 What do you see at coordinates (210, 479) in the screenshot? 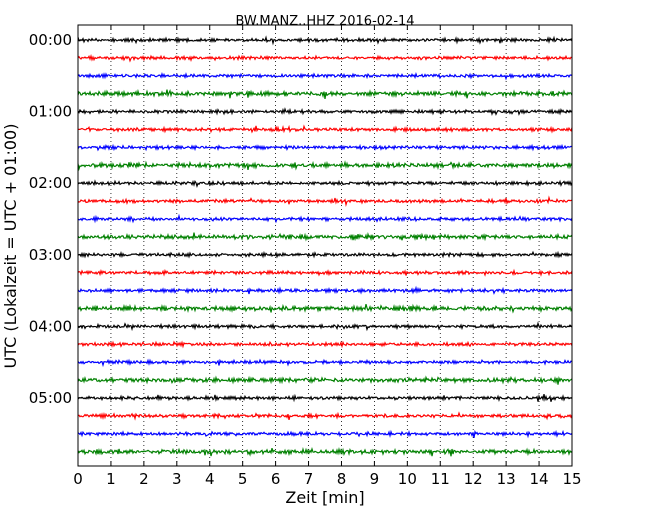
I see `x-tick-label-4: 4` at bounding box center [210, 479].